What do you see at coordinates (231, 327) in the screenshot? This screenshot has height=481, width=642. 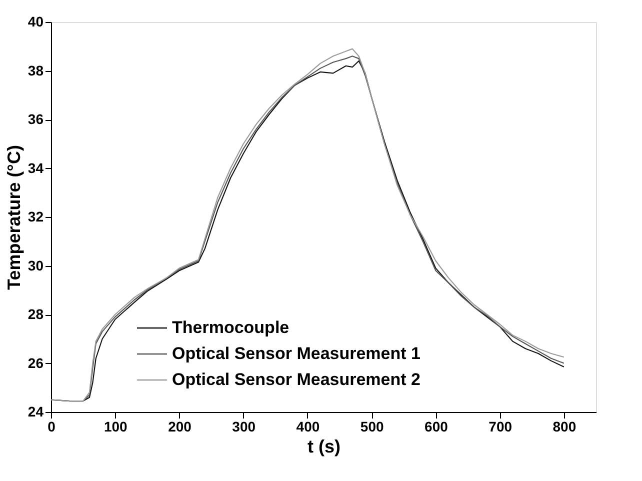 I see `legend-label: Thermocouple` at bounding box center [231, 327].